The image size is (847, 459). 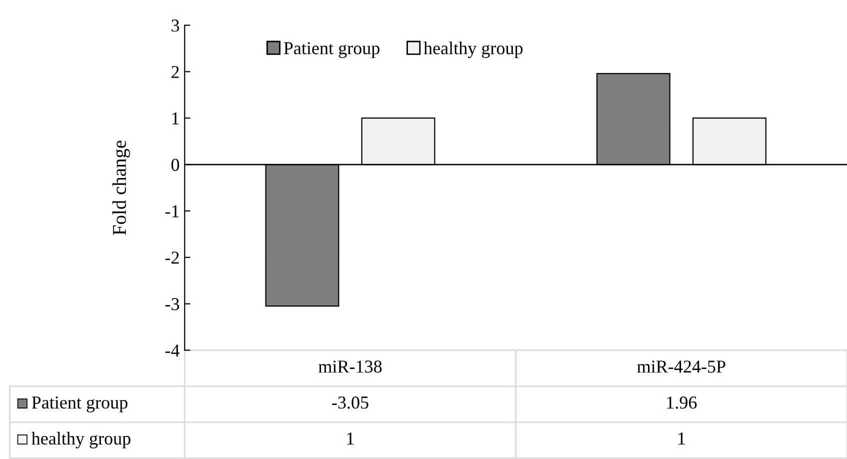 I want to click on y-tick-label: 0, so click(x=175, y=164).